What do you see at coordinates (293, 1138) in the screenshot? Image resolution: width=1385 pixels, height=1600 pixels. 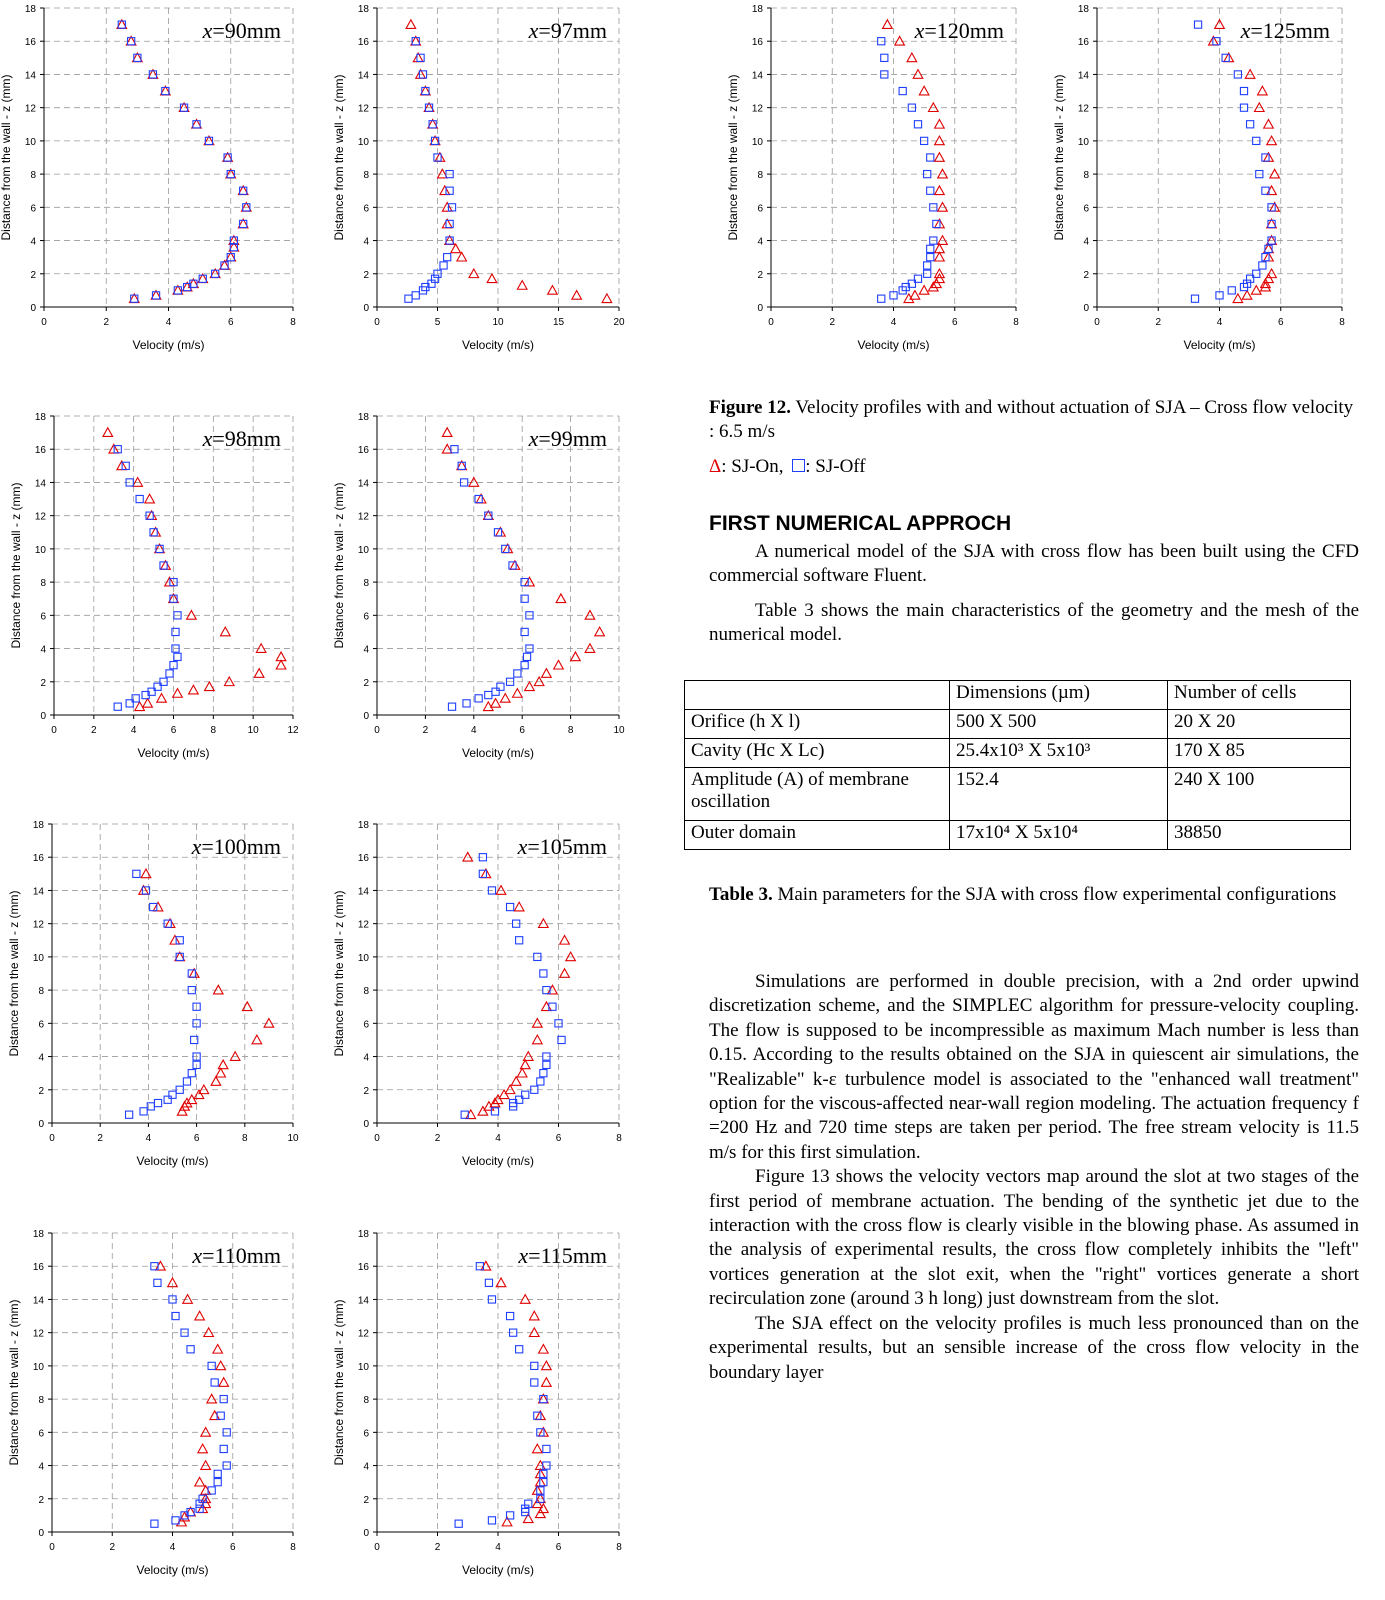 I see `x-tick-label: 10` at bounding box center [293, 1138].